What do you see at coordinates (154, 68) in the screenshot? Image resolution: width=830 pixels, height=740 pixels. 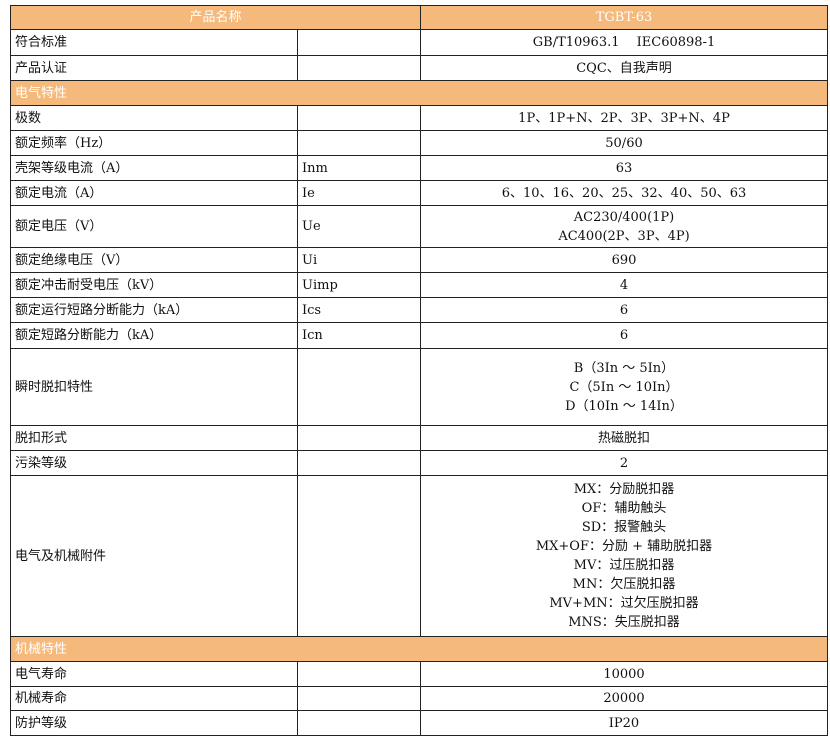 I see `param-label: 产品认证` at bounding box center [154, 68].